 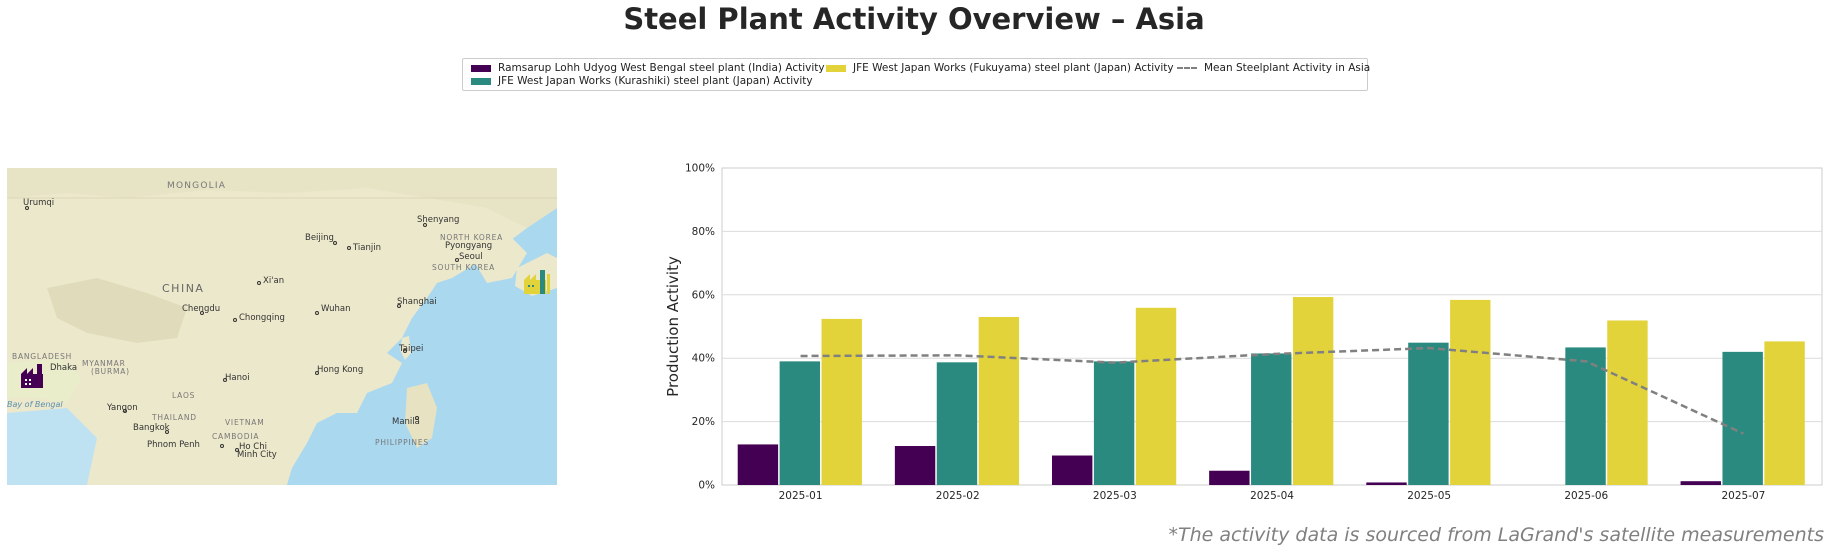 I want to click on legend-swatch-mean, so click(x=1187, y=68).